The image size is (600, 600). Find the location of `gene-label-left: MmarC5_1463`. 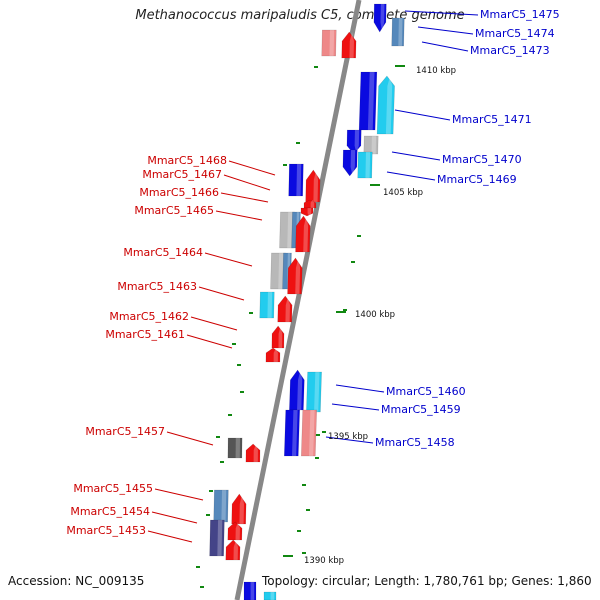

gene-label-left: MmarC5_1463 is located at coordinates (157, 286).